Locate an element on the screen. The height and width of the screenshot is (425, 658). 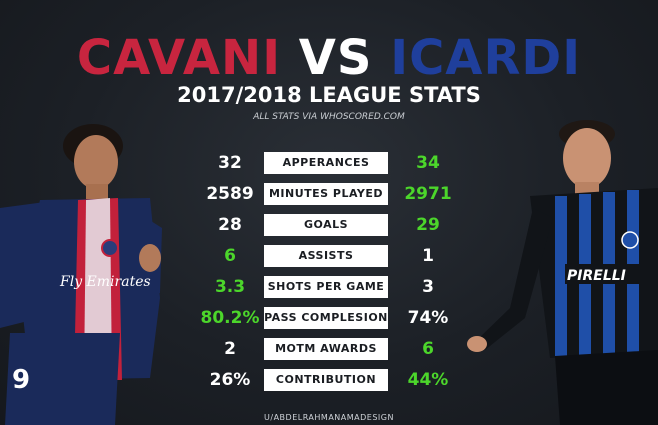
cavani-stat-value: 28 is located at coordinates (230, 225).